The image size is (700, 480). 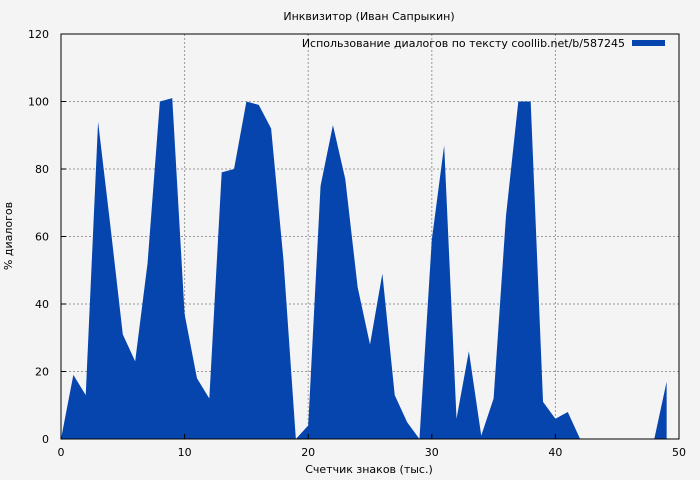 I want to click on y-tick-label: 0, so click(x=45, y=439).